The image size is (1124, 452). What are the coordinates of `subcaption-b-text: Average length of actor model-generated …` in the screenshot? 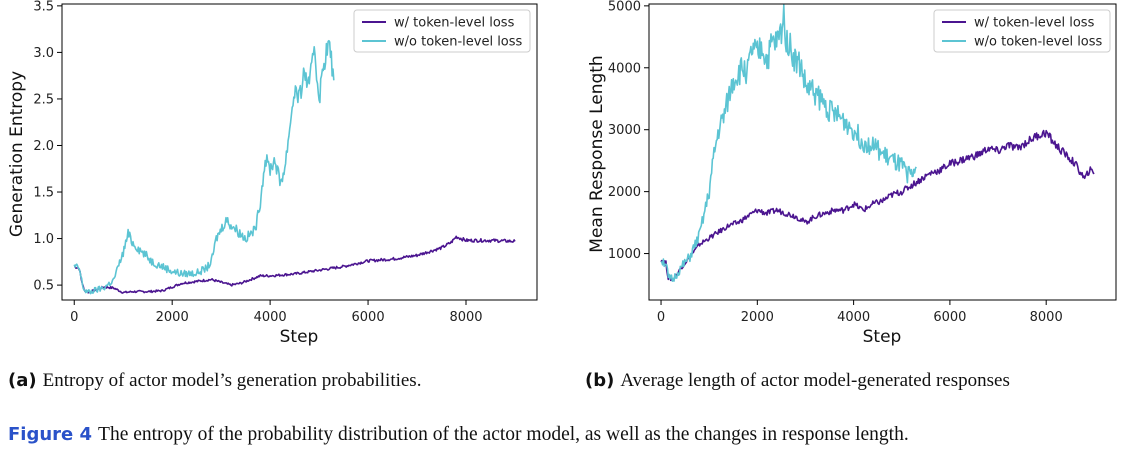 It's located at (815, 380).